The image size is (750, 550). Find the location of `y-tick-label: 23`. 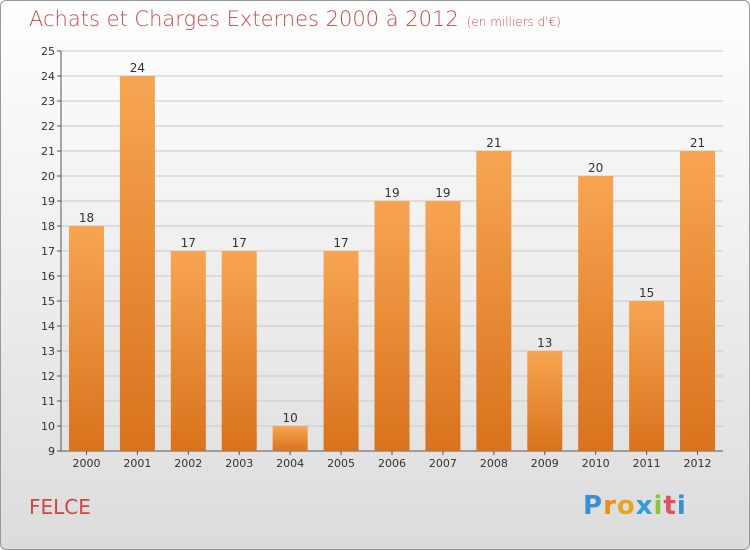

y-tick-label: 23 is located at coordinates (48, 101).